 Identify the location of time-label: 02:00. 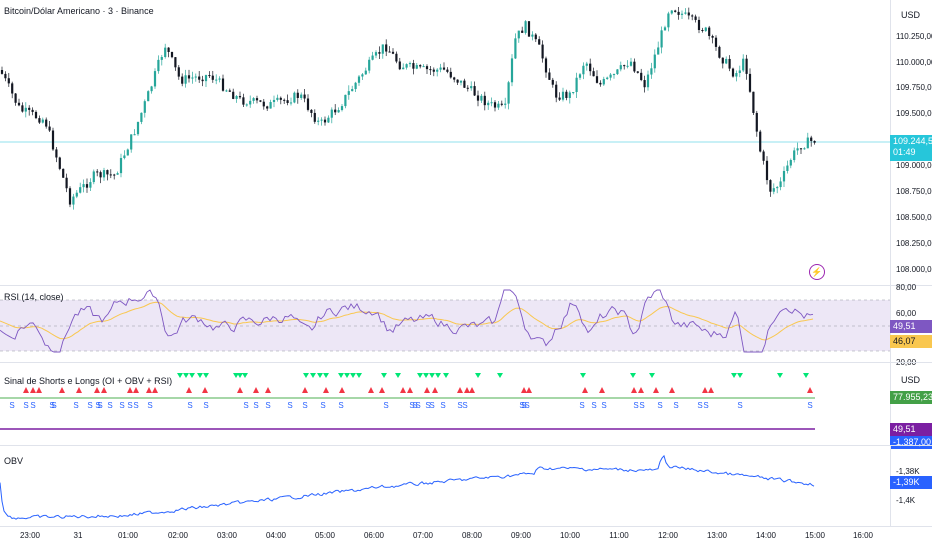
(178, 535).